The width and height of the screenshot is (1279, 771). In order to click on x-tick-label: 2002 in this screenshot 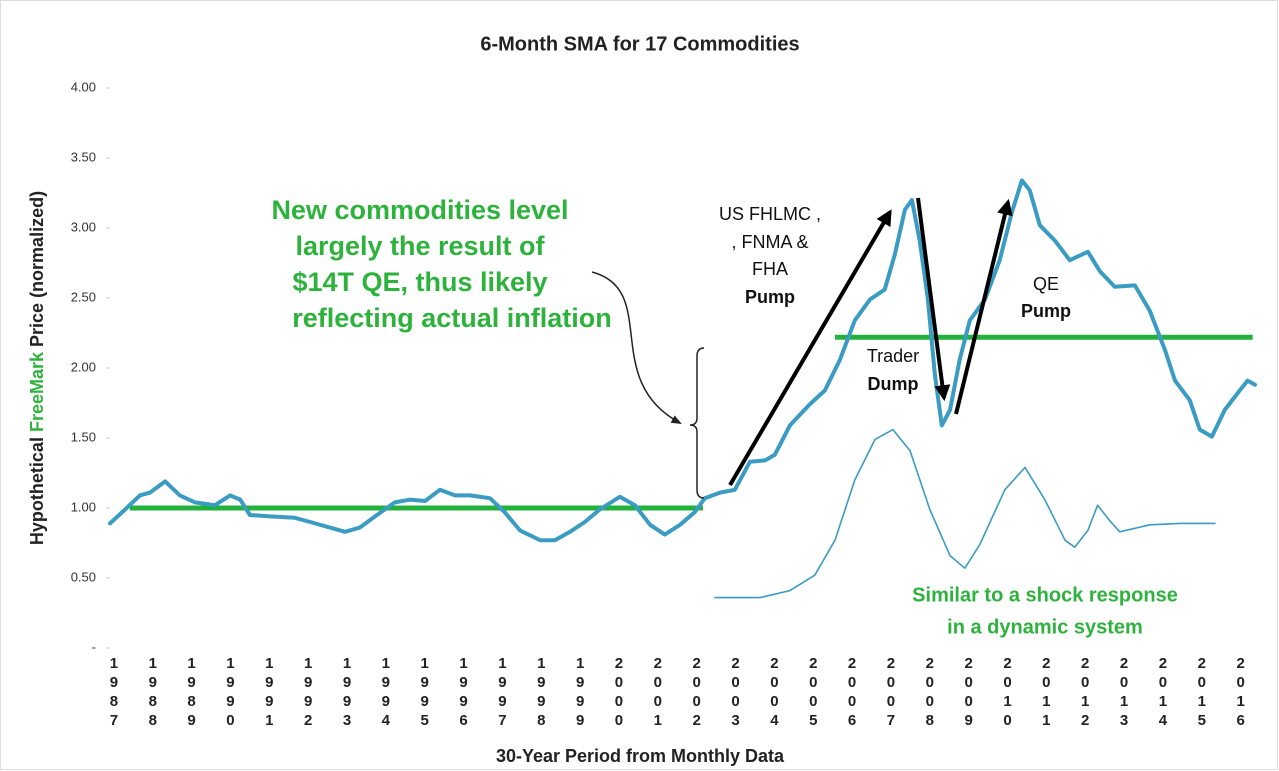, I will do `click(696, 692)`.